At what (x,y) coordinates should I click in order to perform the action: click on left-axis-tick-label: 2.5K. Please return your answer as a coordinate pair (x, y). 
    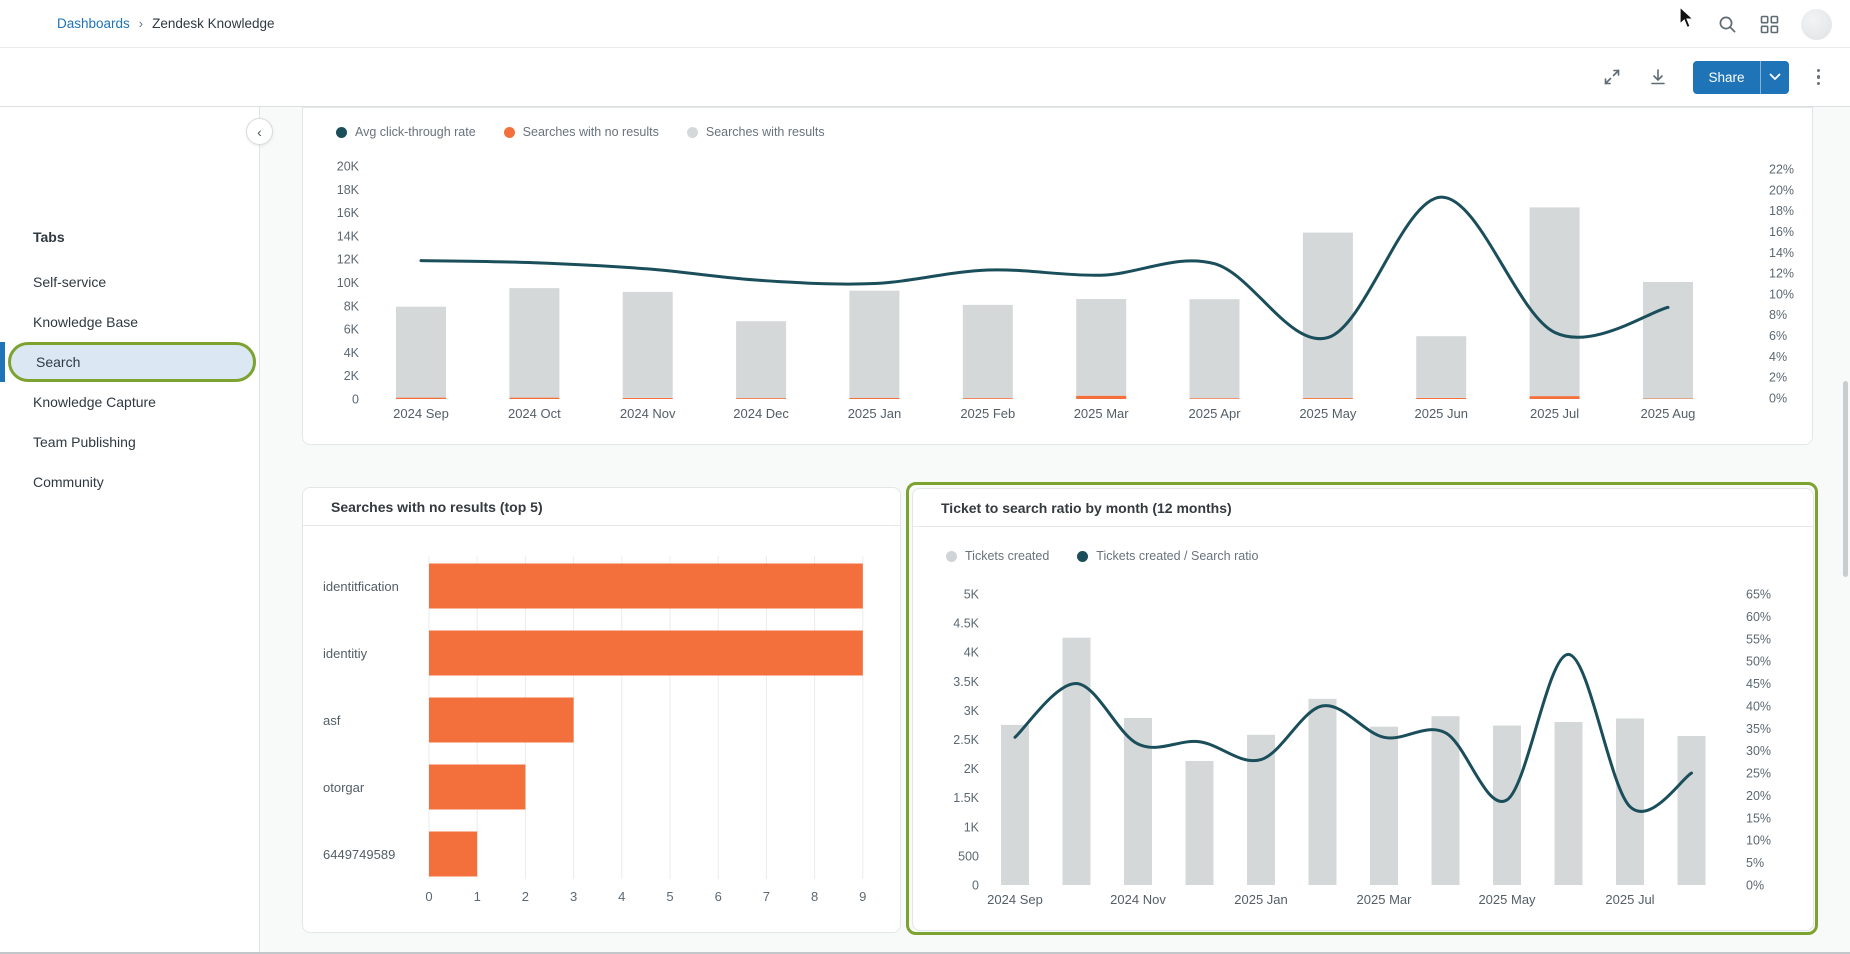
    Looking at the image, I should click on (966, 740).